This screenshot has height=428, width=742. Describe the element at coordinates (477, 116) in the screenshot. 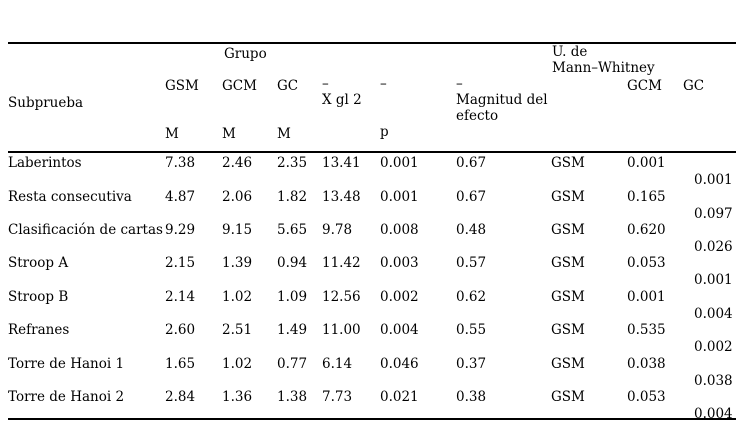

I see `header-effect-line2: efecto` at that location.